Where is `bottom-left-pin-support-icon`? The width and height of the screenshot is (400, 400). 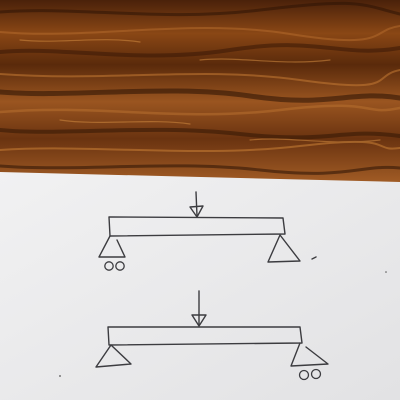
bottom-left-pin-support-icon is located at coordinates (113, 356).